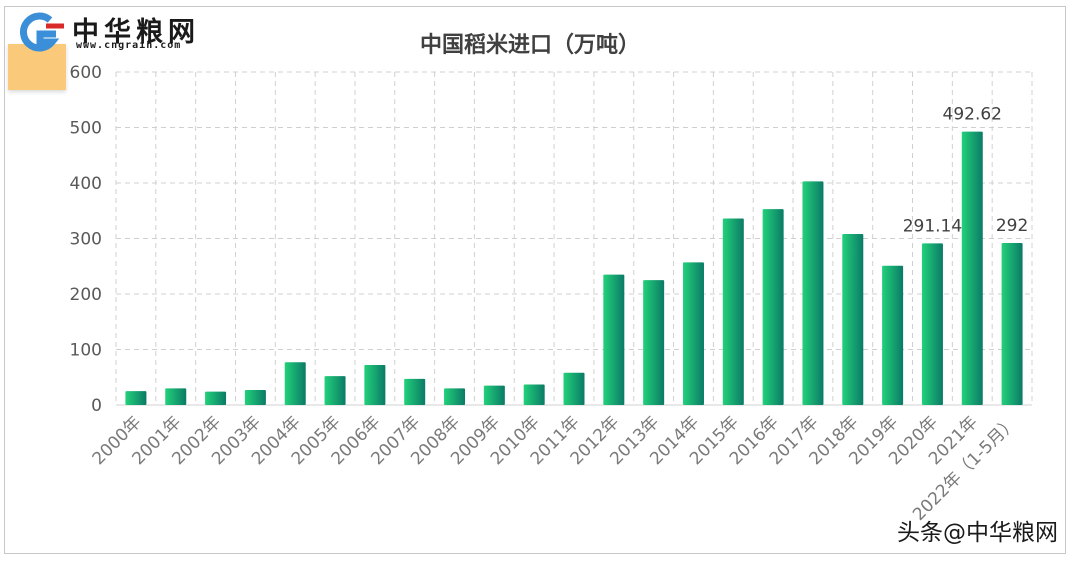 Image resolution: width=1080 pixels, height=561 pixels. Describe the element at coordinates (41, 32) in the screenshot. I see `logo-g-icon` at that location.